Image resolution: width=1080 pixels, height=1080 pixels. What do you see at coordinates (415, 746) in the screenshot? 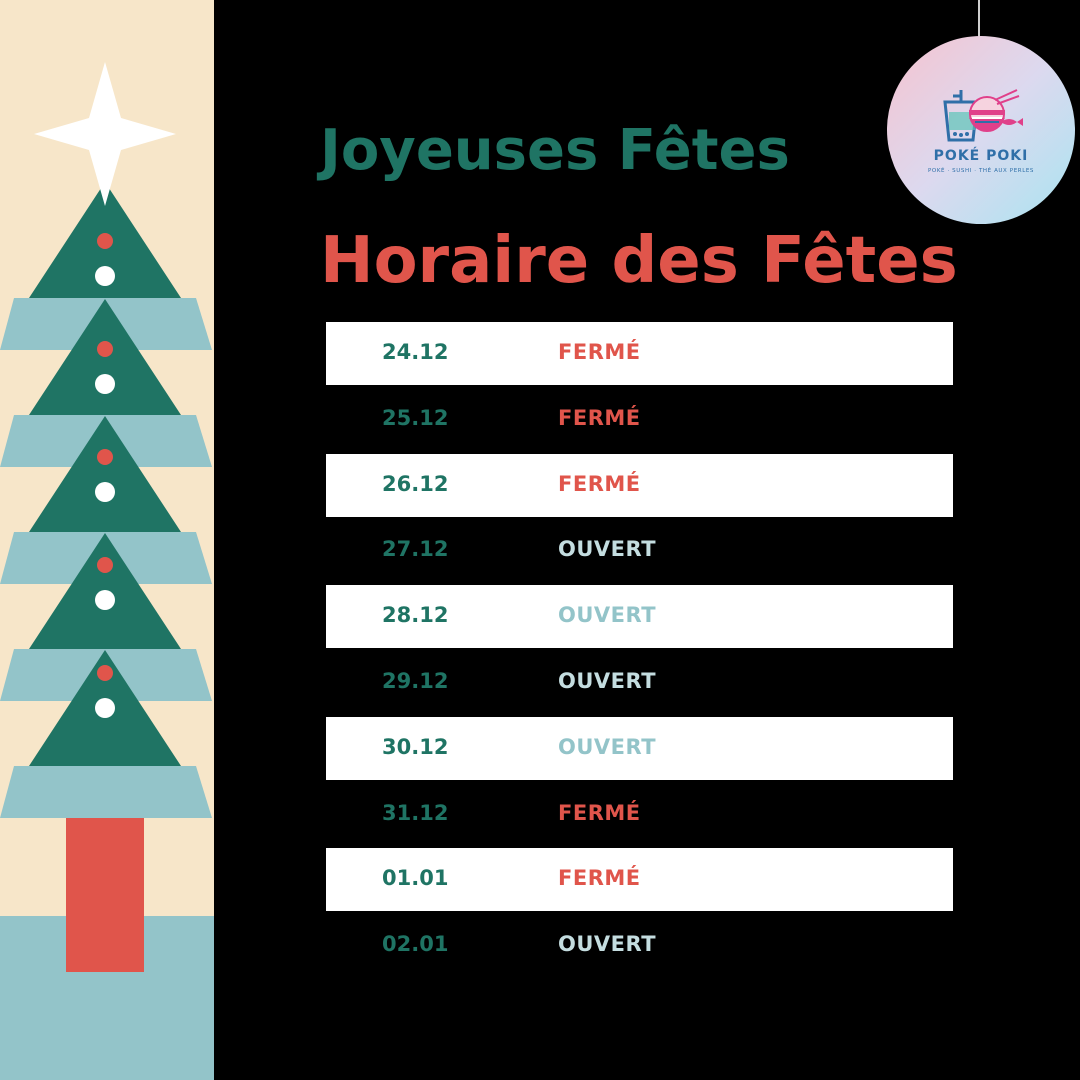
I see `schedule-date: 30.12` at bounding box center [415, 746].